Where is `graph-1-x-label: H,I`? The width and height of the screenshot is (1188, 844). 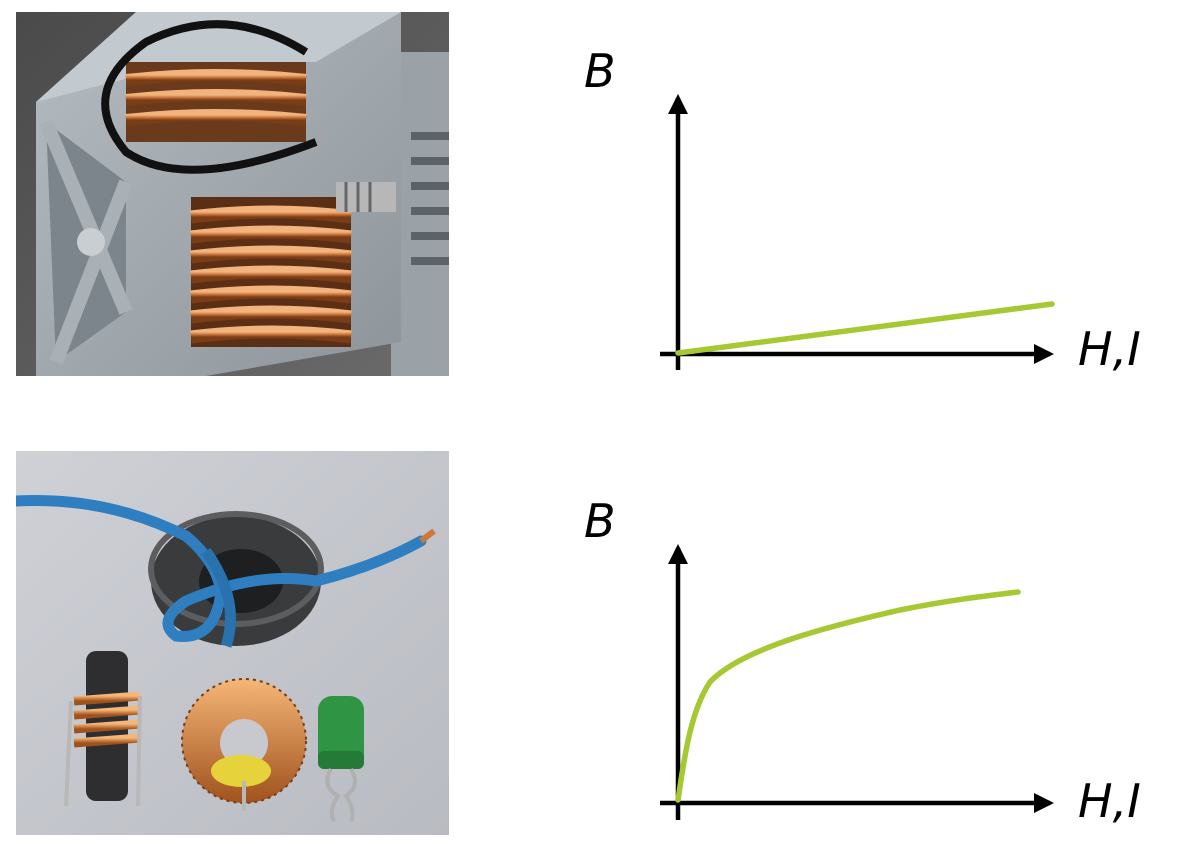 graph-1-x-label: H,I is located at coordinates (1109, 349).